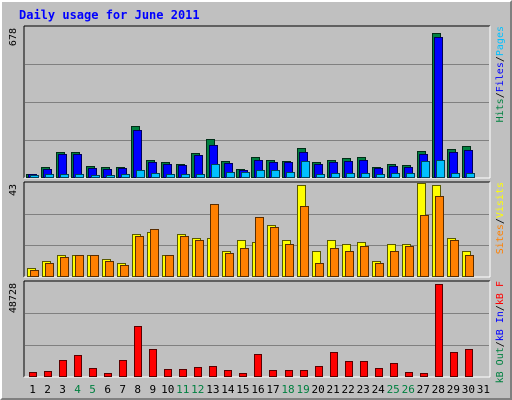 The height and width of the screenshot is (400, 512). I want to click on bottom-panel-legend-entry: kB In, so click(500, 326).